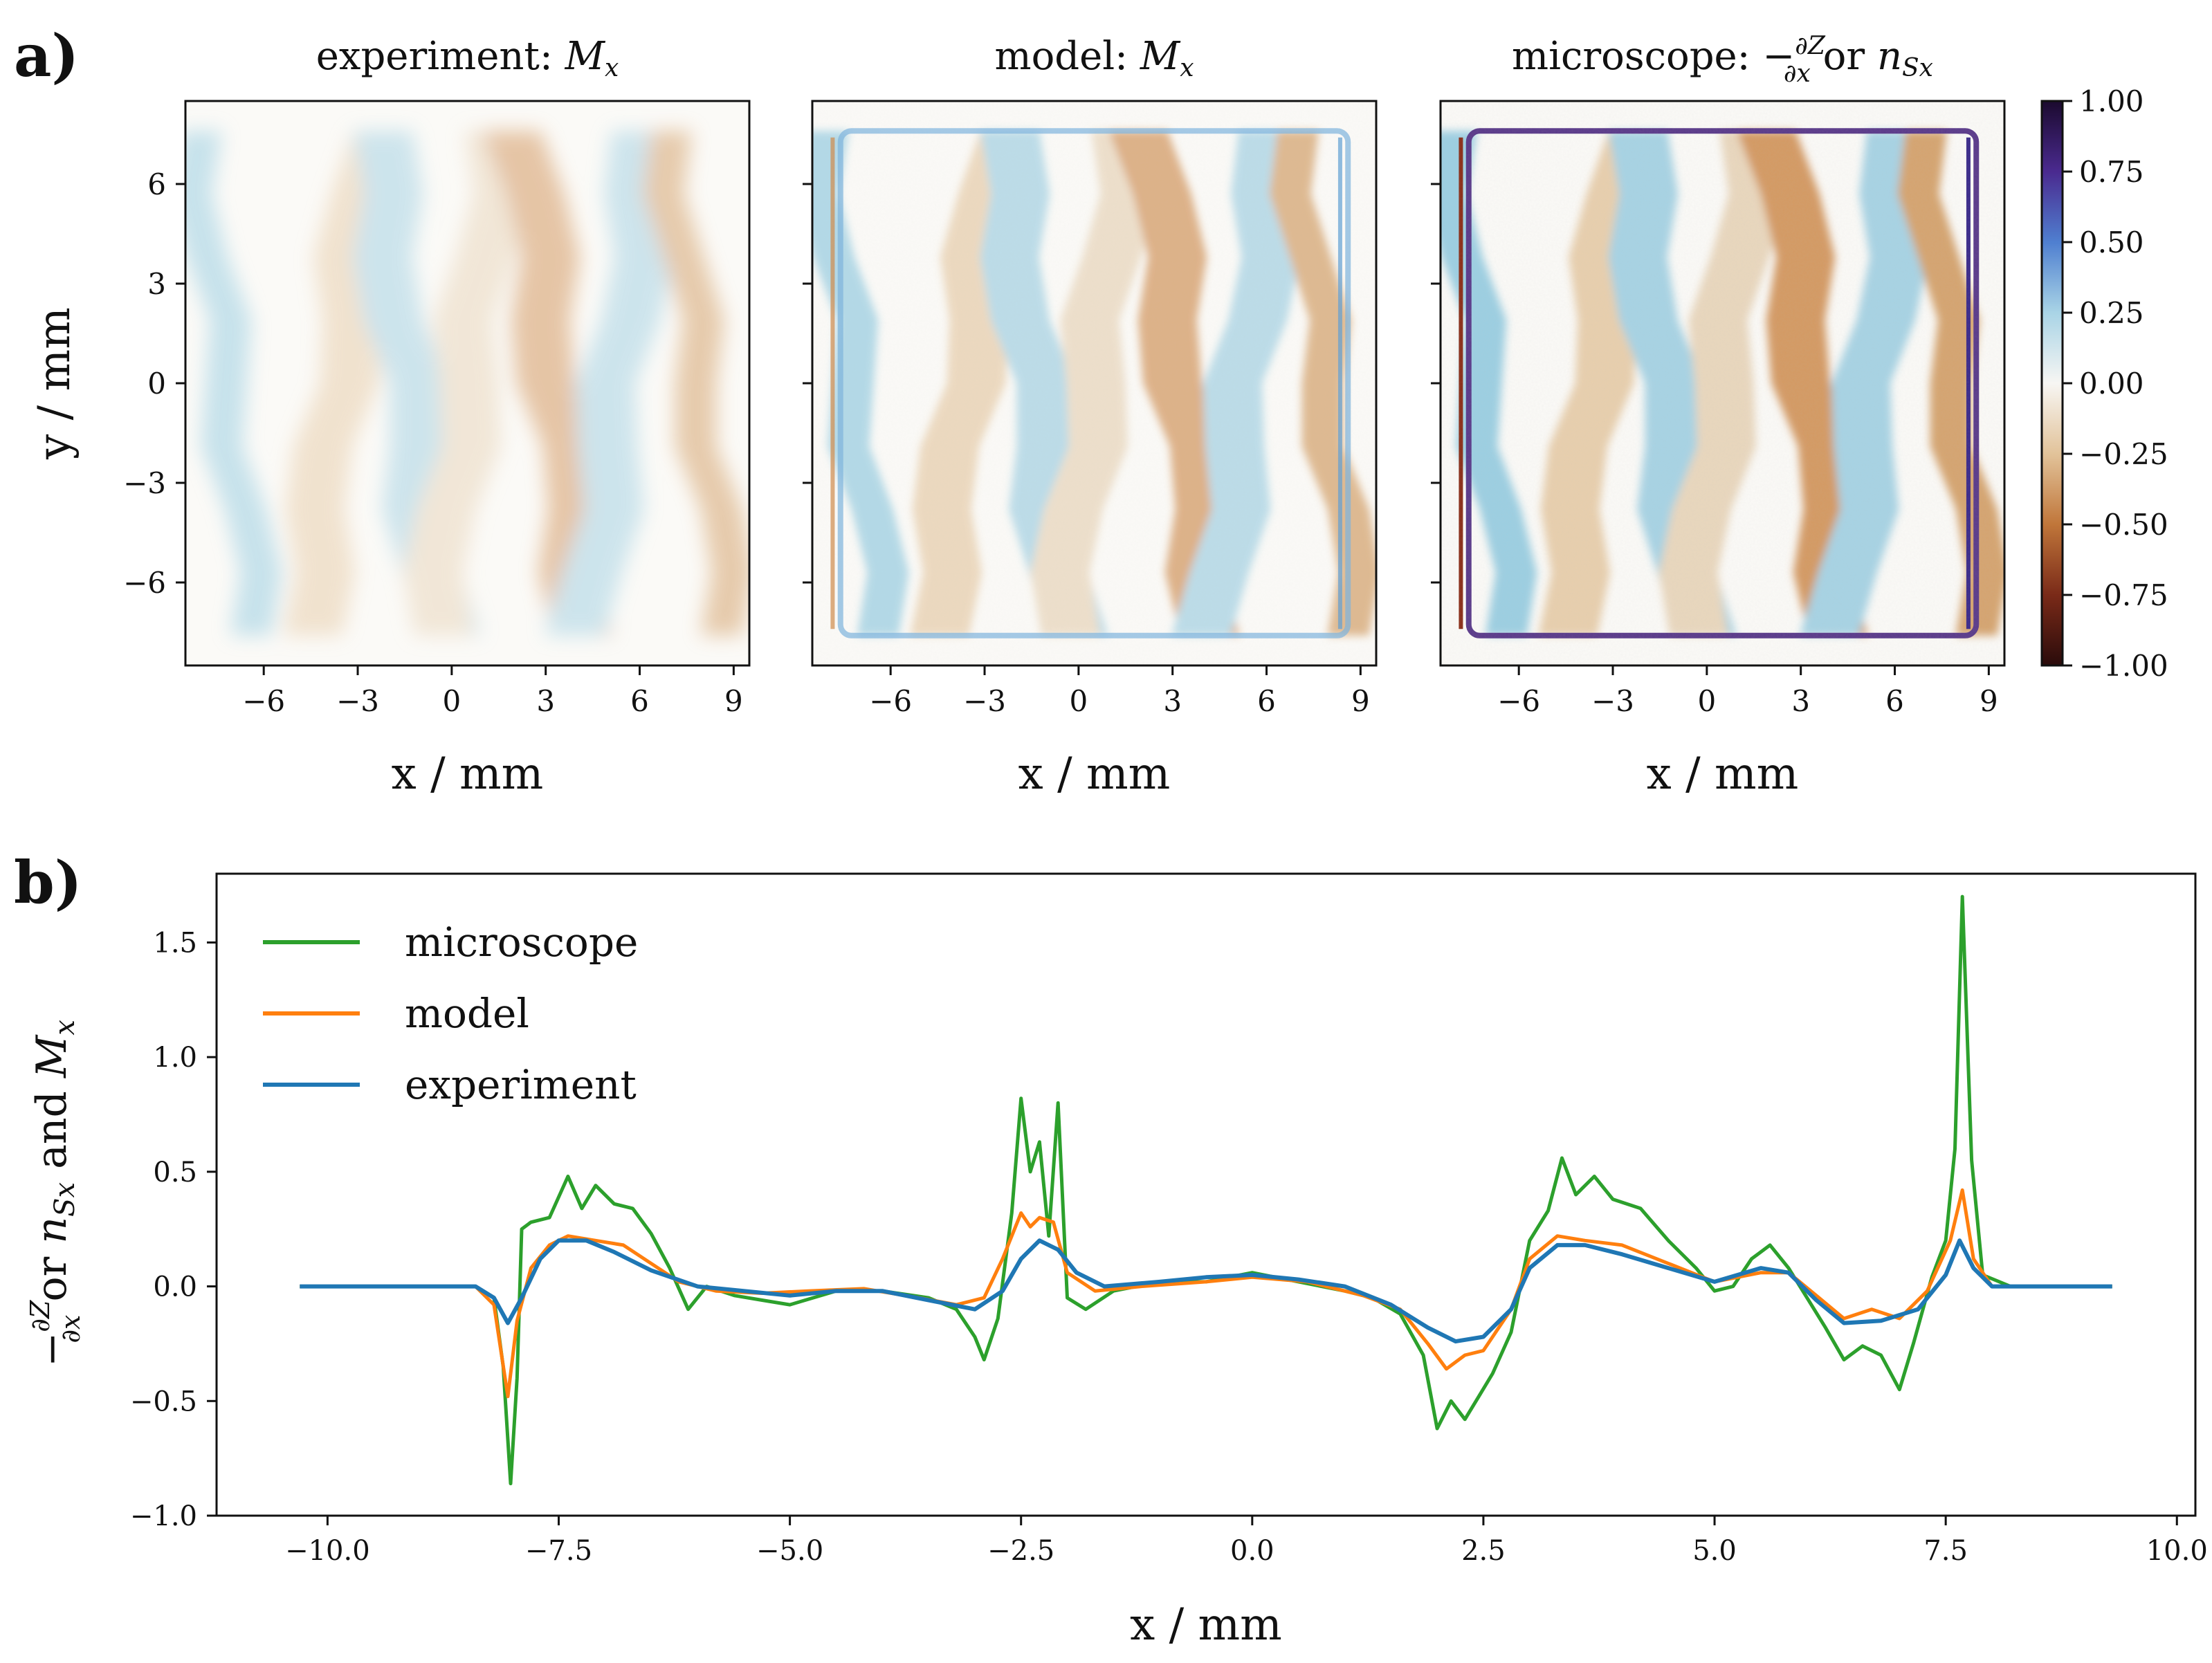  What do you see at coordinates (467, 1014) in the screenshot?
I see `legend-label-model: model` at bounding box center [467, 1014].